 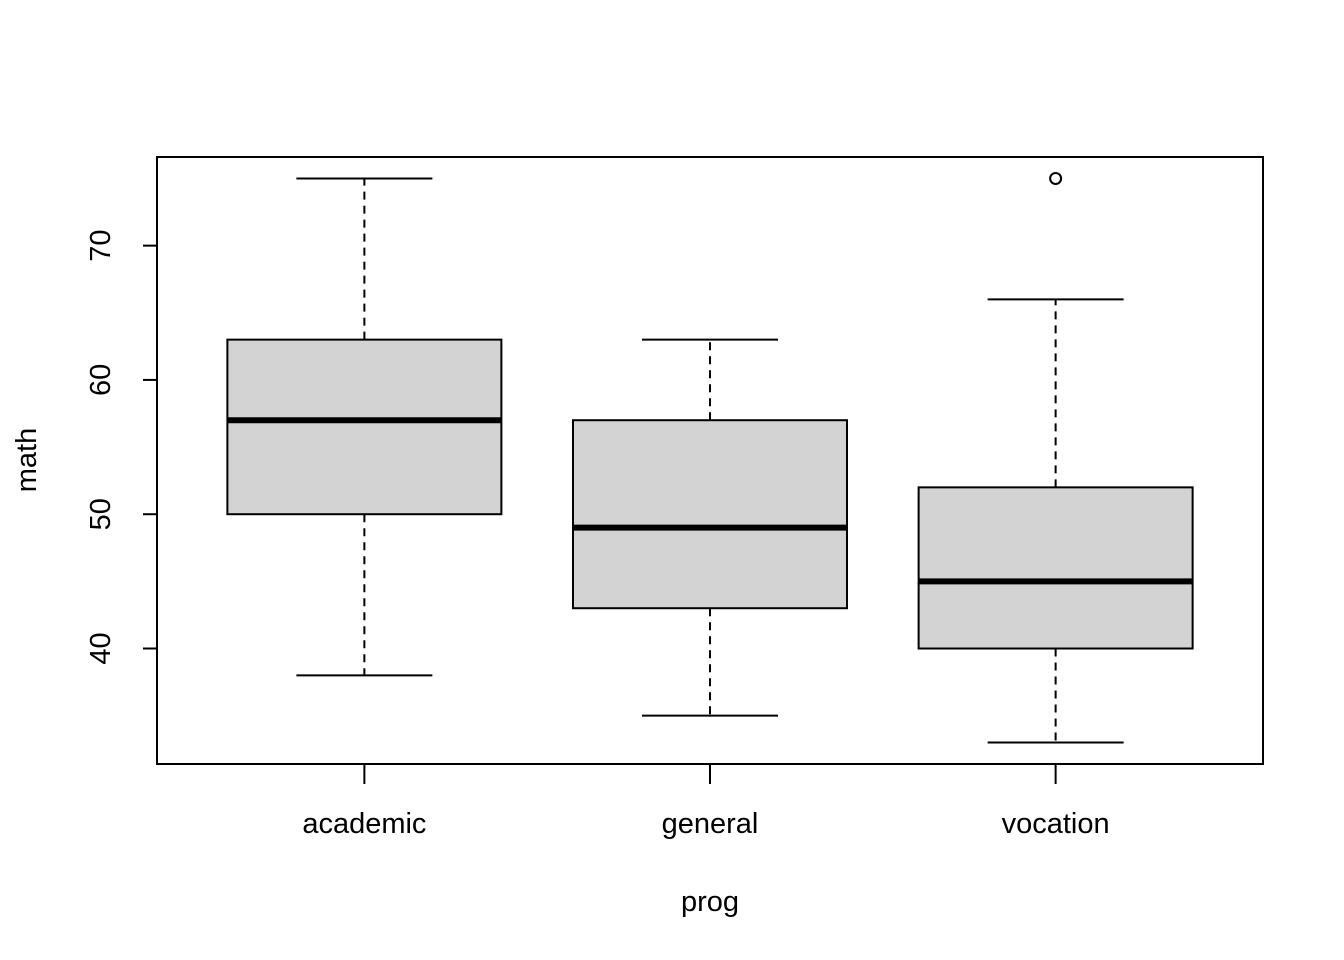 What do you see at coordinates (710, 824) in the screenshot?
I see `x-tick-label: general` at bounding box center [710, 824].